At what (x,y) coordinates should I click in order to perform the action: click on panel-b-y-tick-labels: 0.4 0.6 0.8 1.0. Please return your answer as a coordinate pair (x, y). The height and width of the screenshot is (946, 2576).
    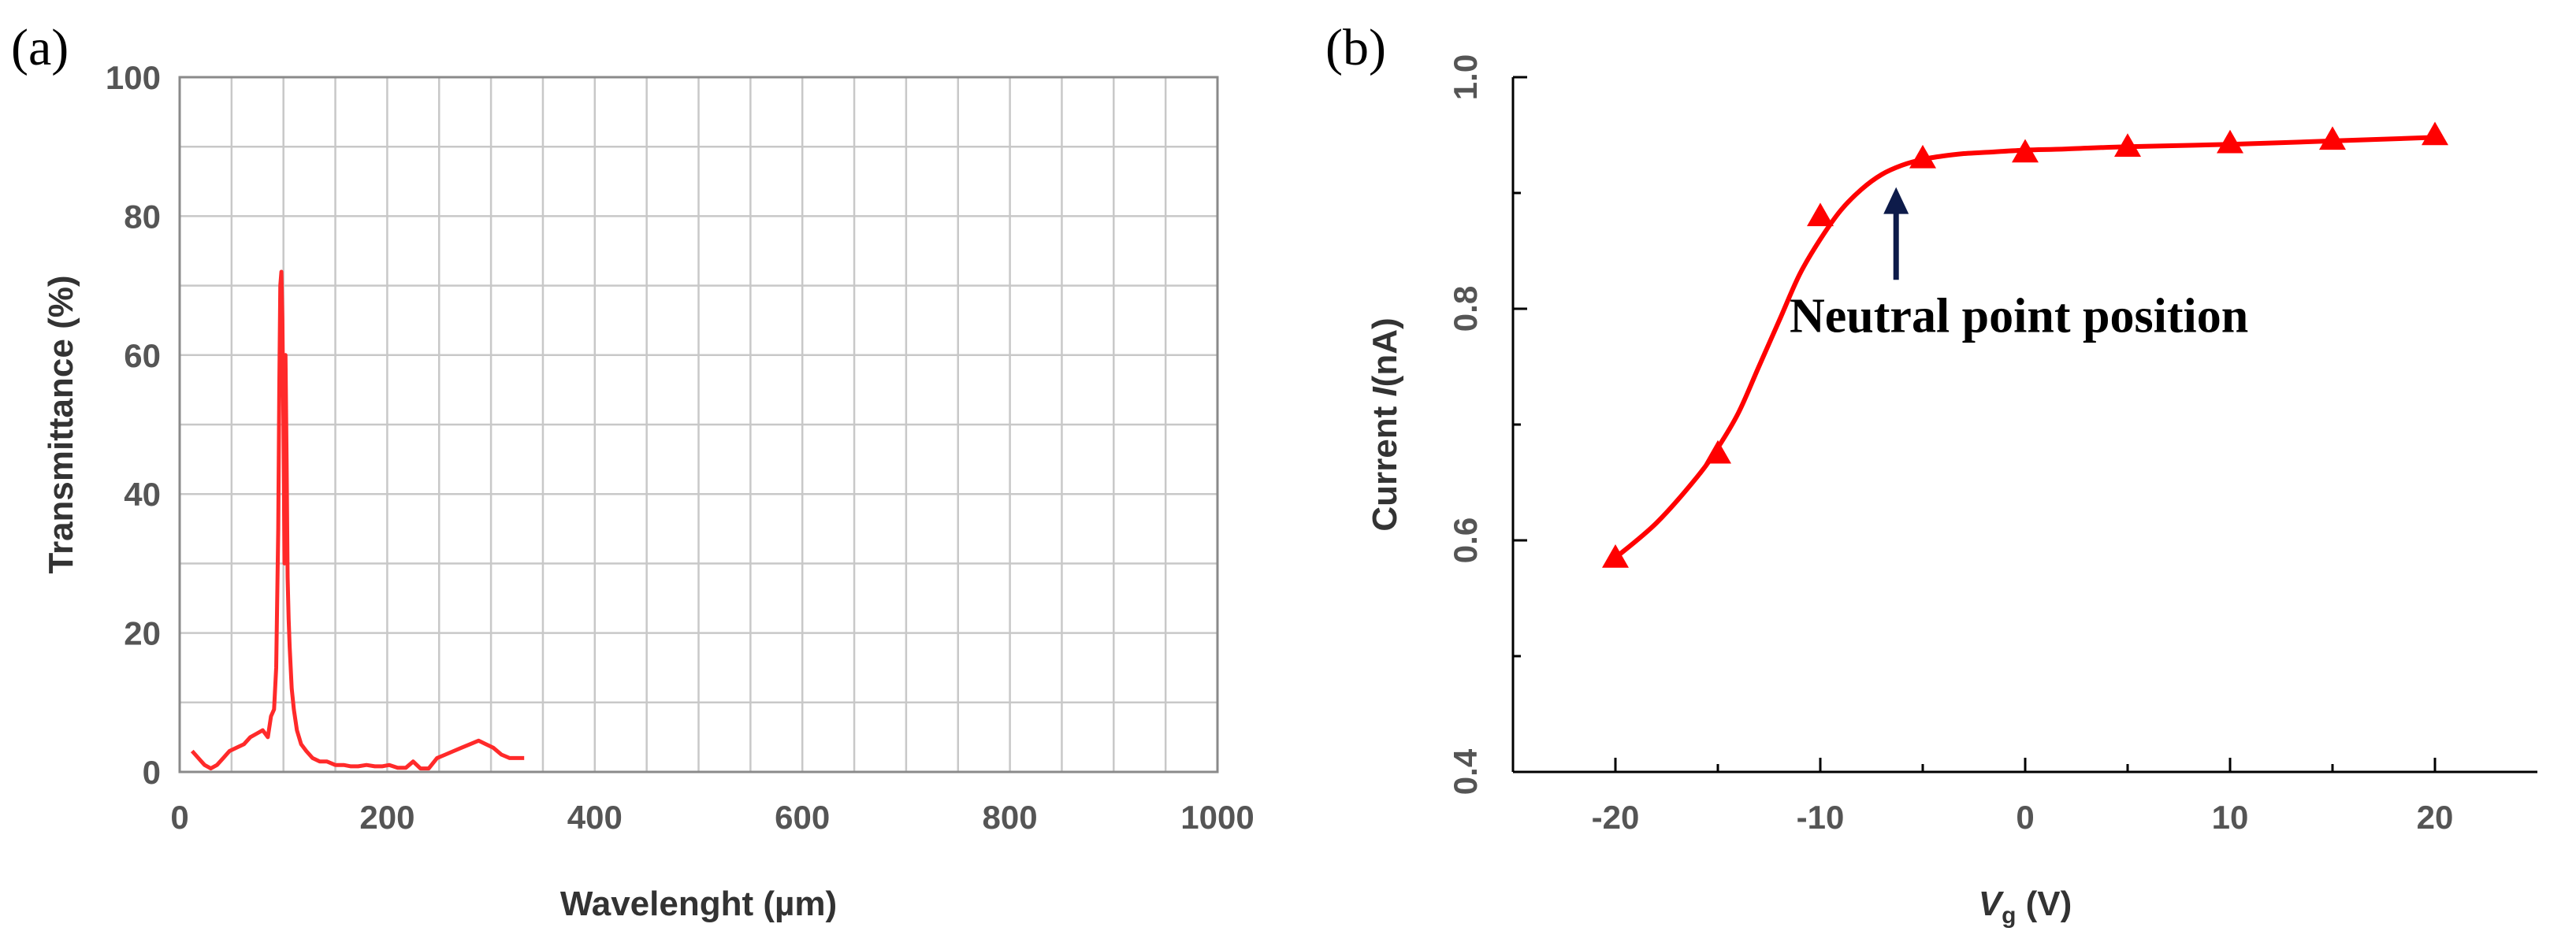
    Looking at the image, I should click on (1465, 424).